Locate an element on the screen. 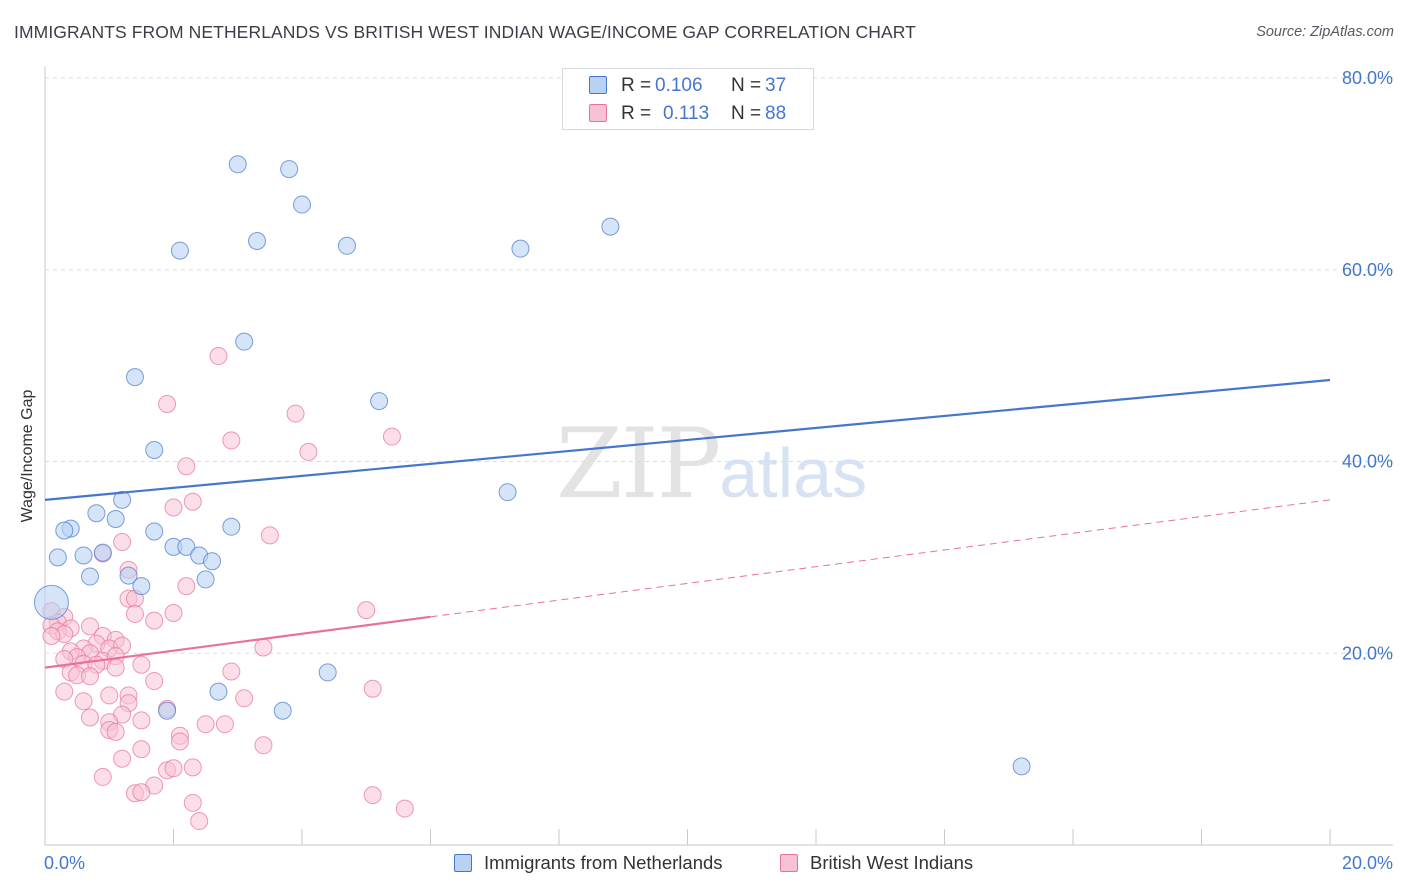 This screenshot has height=892, width=1406. trendline-british-west-indians is located at coordinates (237, 642).